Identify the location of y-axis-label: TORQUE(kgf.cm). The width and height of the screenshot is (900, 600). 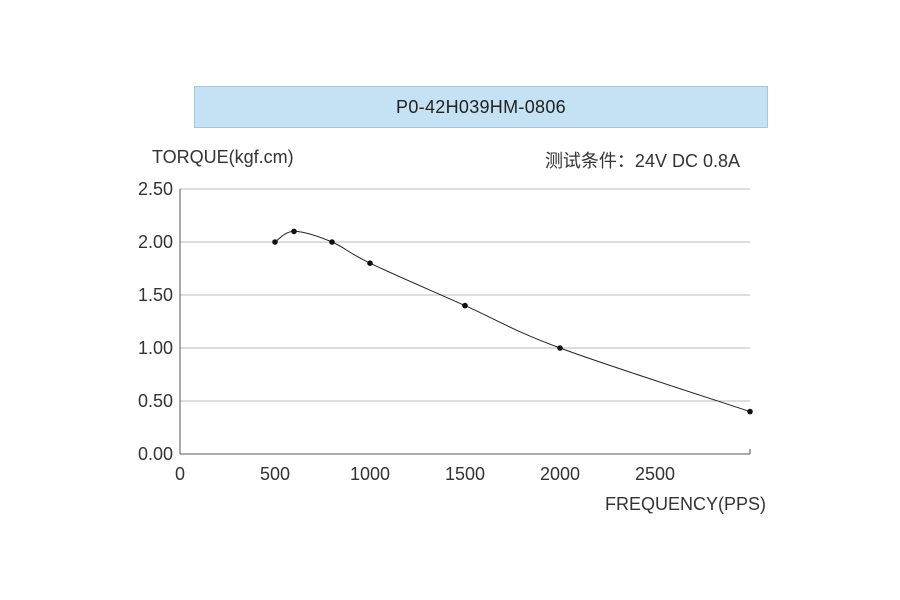
(223, 157).